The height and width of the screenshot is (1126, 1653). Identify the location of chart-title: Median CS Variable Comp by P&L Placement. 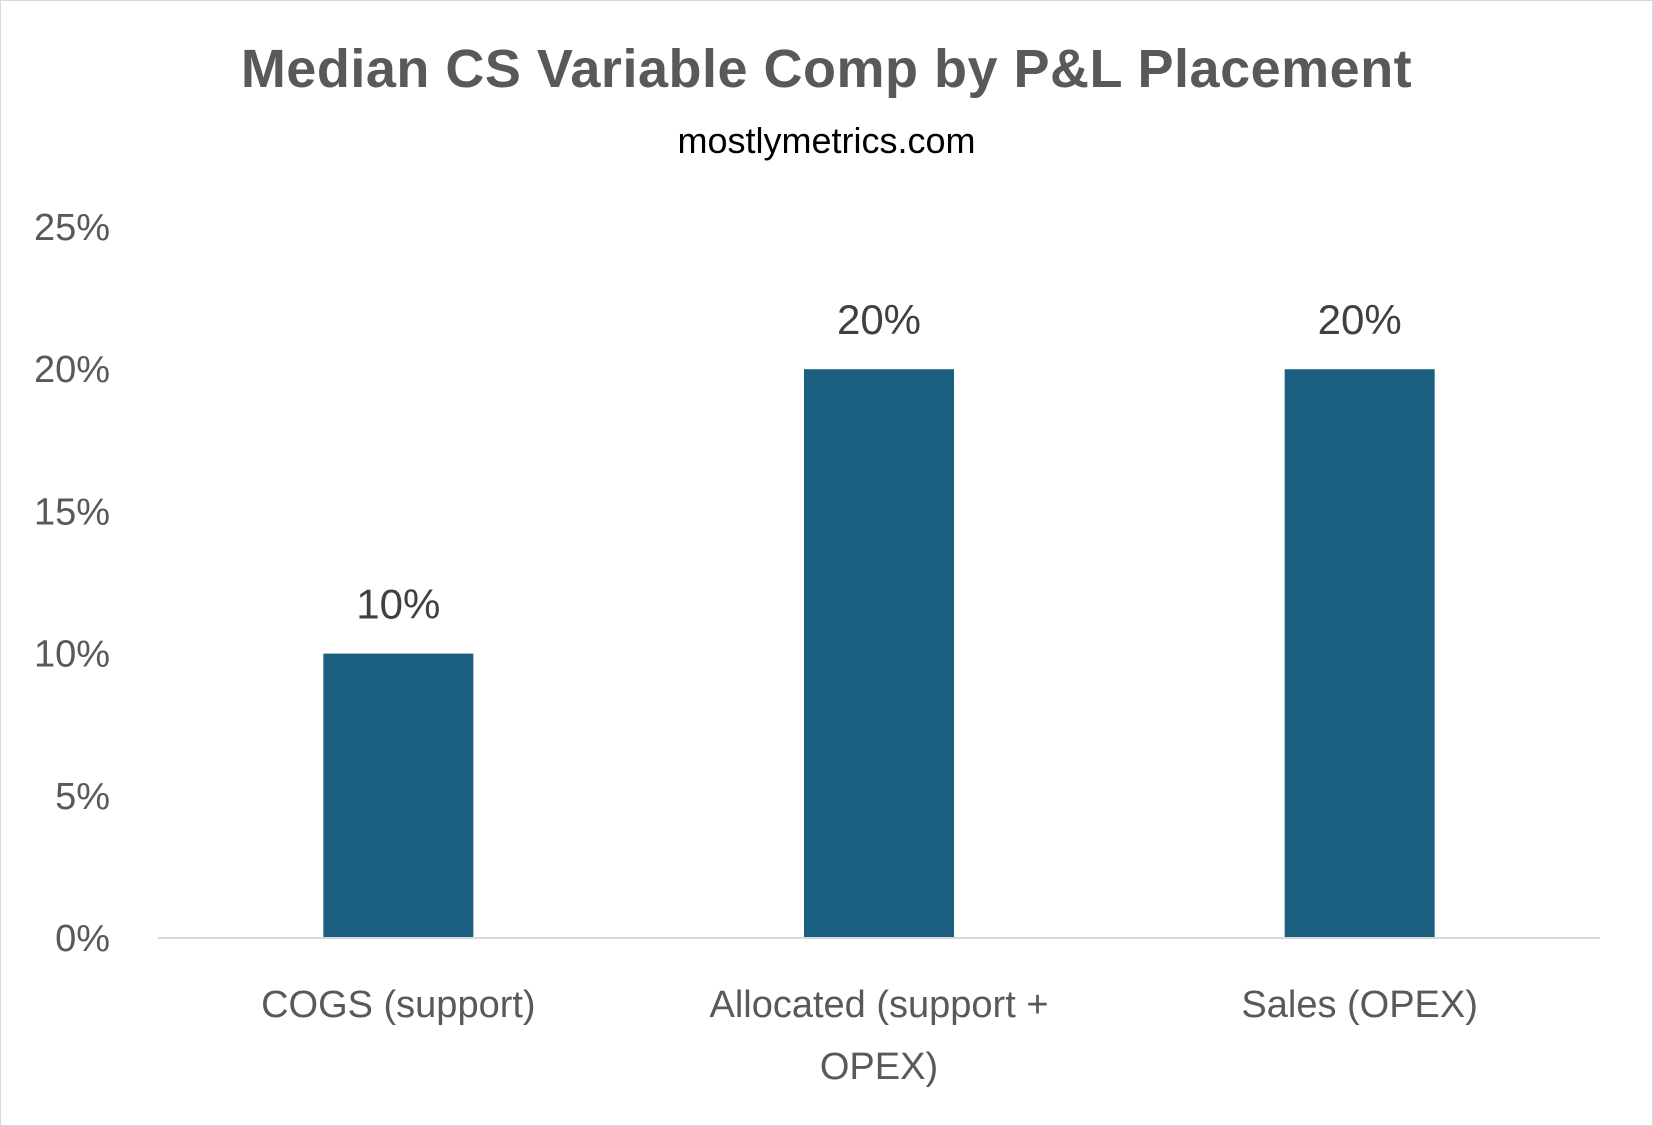
(826, 69).